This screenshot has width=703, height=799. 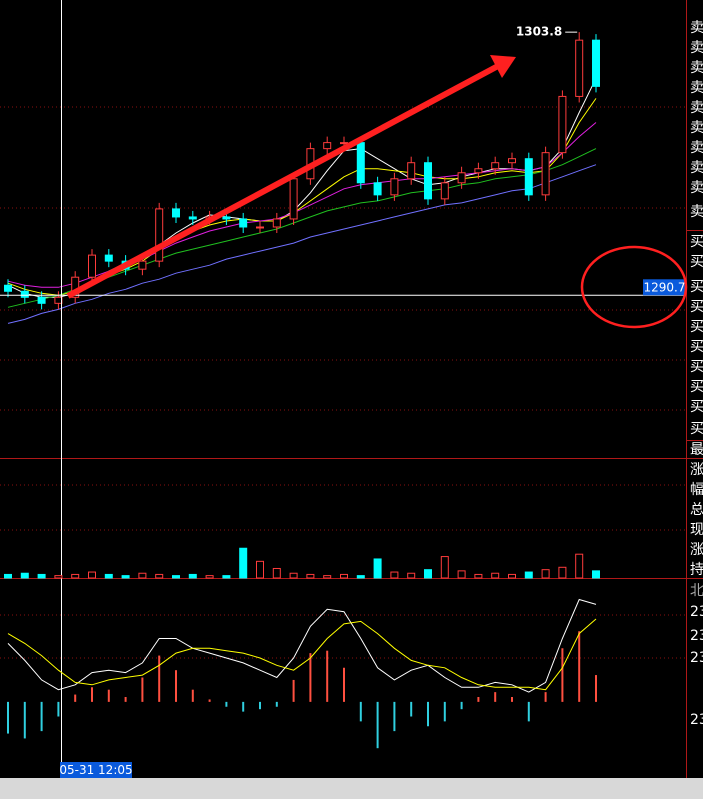 What do you see at coordinates (696, 450) in the screenshot?
I see `side-label: 最` at bounding box center [696, 450].